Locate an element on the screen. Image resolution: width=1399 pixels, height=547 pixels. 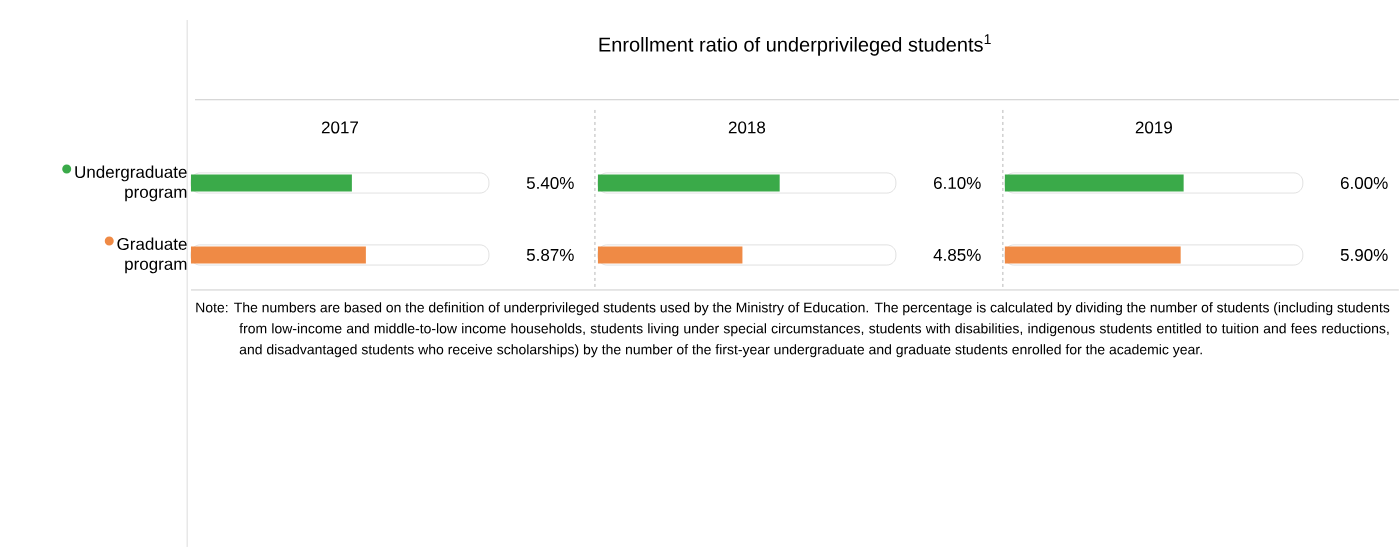
data-label: 4.85% is located at coordinates (957, 254).